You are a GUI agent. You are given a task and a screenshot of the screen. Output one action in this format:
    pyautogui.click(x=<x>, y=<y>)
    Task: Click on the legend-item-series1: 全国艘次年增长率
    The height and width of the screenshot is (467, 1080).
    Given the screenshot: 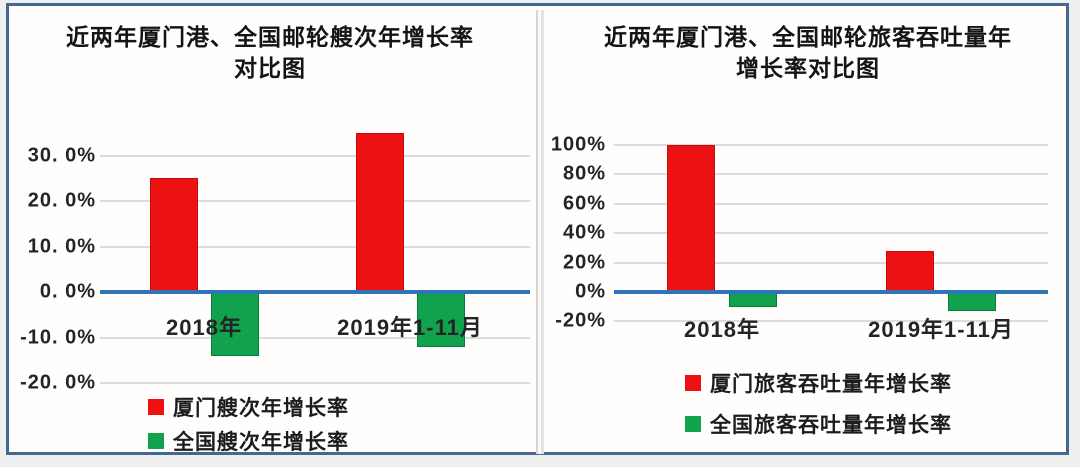 What is the action you would take?
    pyautogui.click(x=248, y=441)
    